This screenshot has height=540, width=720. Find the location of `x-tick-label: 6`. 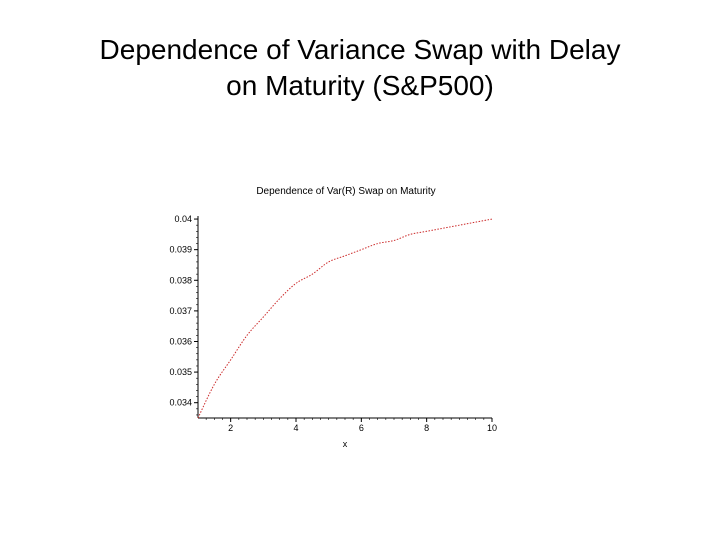

x-tick-label: 6 is located at coordinates (361, 428).